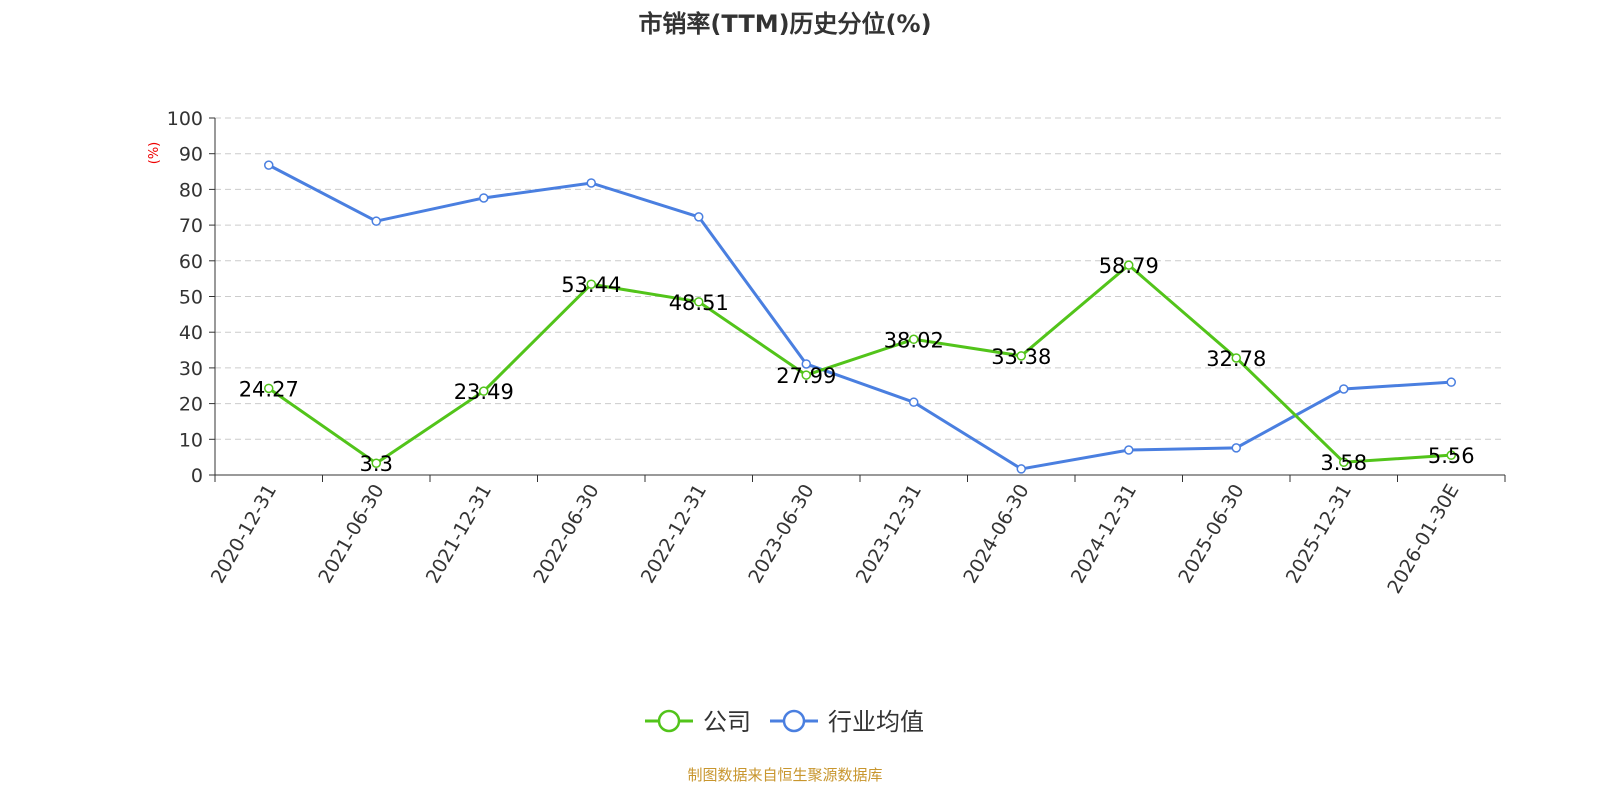  Describe the element at coordinates (185, 119) in the screenshot. I see `y-tick-label: 100` at that location.